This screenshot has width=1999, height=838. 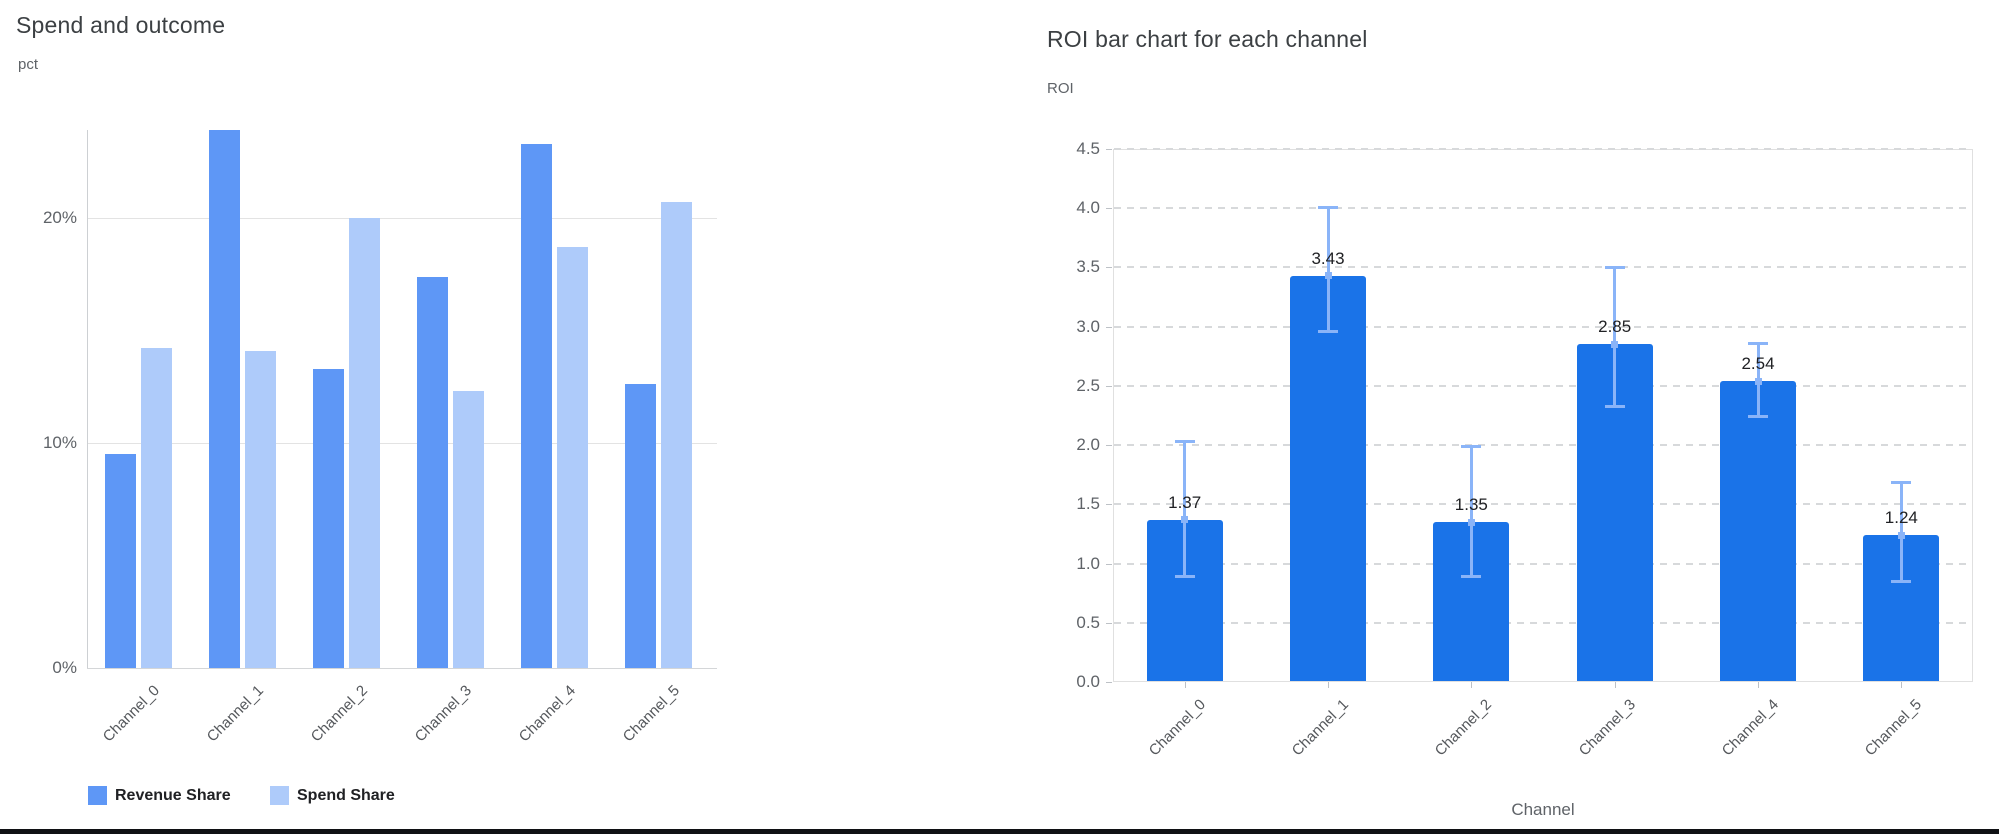 I want to click on roi-y-unit-label: ROI, so click(x=1060, y=88).